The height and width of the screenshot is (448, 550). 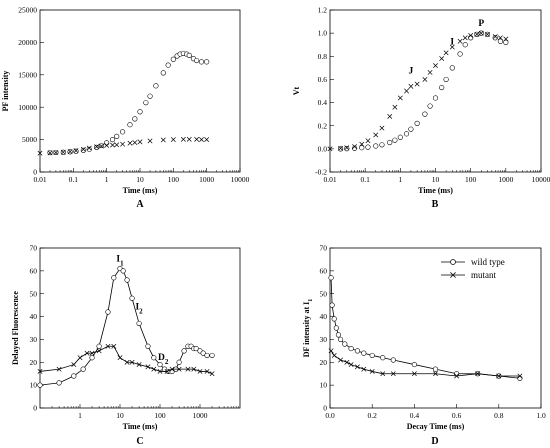 What do you see at coordinates (27, 74) in the screenshot?
I see `y-tick-label: 15000` at bounding box center [27, 74].